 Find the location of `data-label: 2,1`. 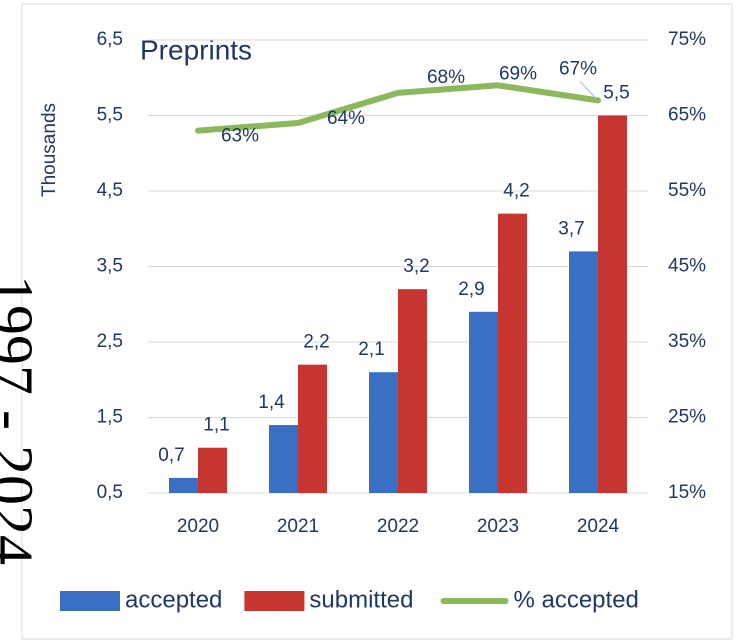

data-label: 2,1 is located at coordinates (371, 349).